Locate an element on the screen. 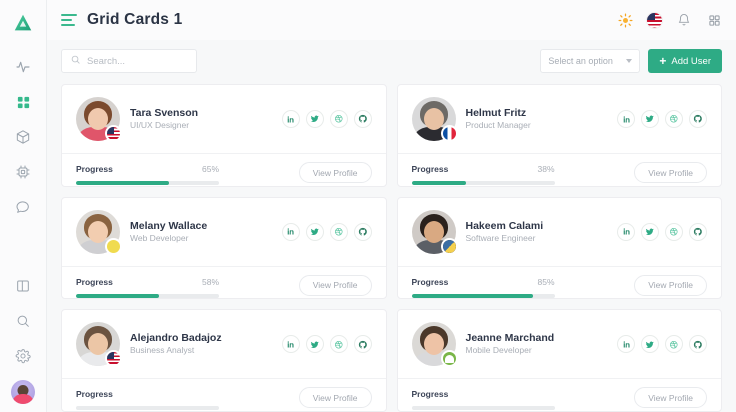 The width and height of the screenshot is (736, 412). chevron-down-icon is located at coordinates (629, 61).